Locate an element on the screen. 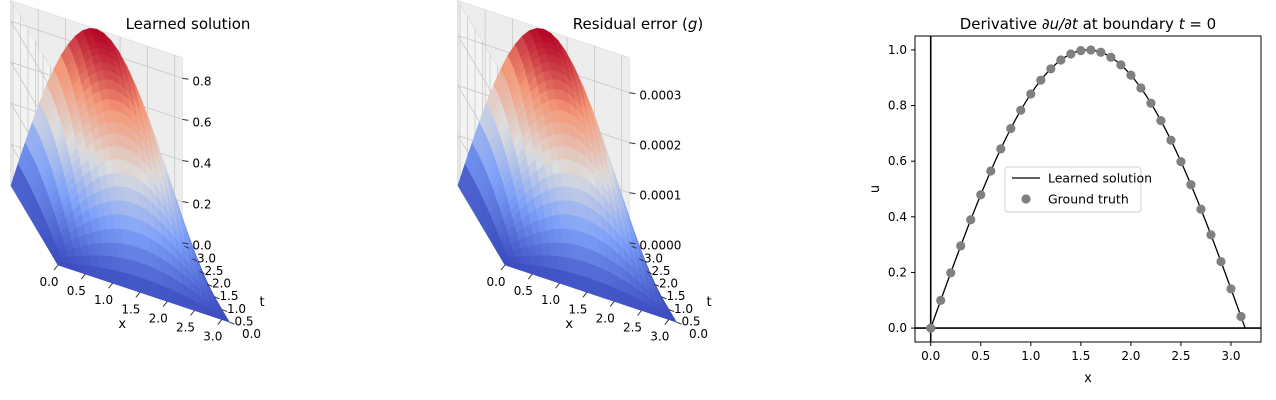  legend-marker-swatch is located at coordinates (1026, 199).